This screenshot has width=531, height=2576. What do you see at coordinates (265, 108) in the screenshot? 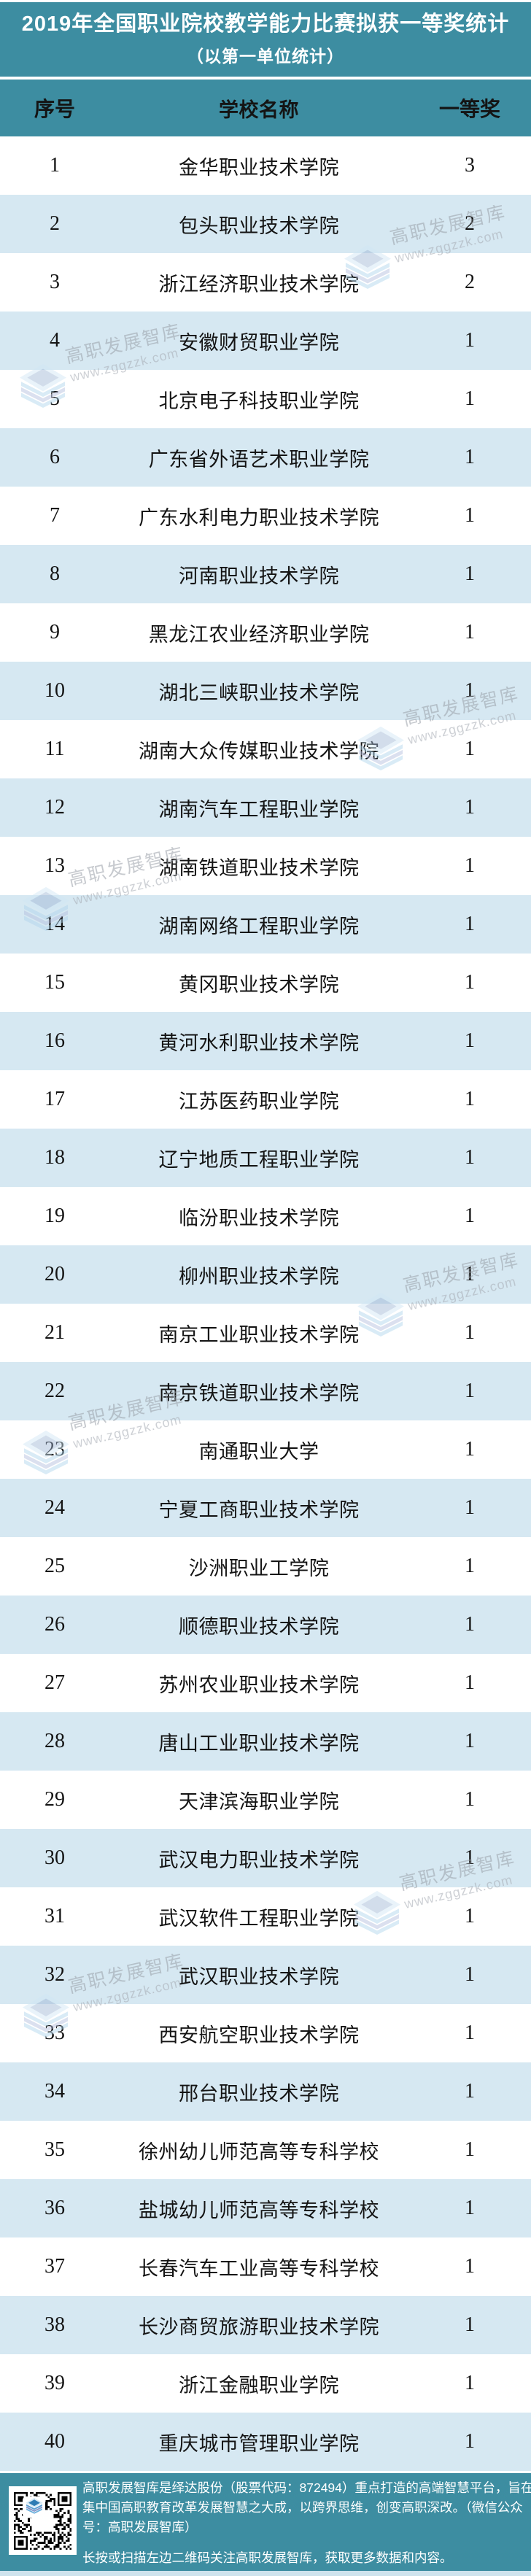
I see `column-header: 序号 学校名称 一等奖` at bounding box center [265, 108].